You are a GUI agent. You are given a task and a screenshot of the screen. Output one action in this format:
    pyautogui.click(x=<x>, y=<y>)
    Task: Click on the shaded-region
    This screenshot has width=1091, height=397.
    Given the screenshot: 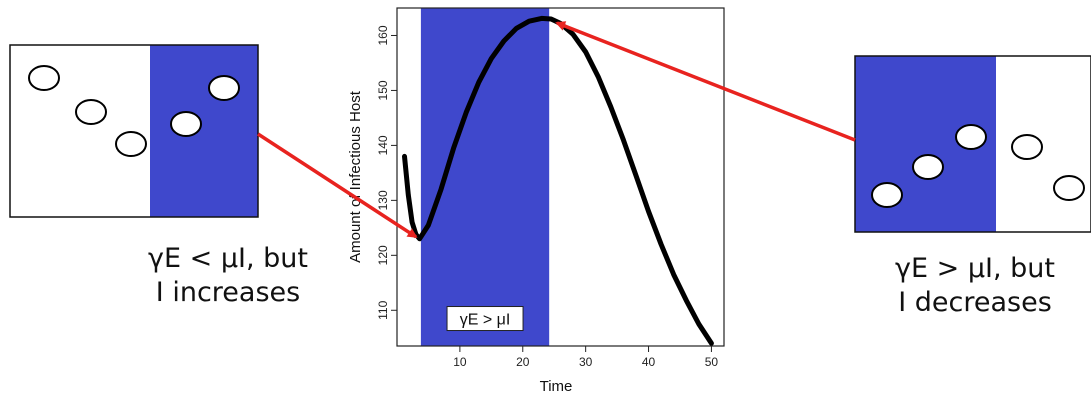 What is the action you would take?
    pyautogui.click(x=485, y=177)
    